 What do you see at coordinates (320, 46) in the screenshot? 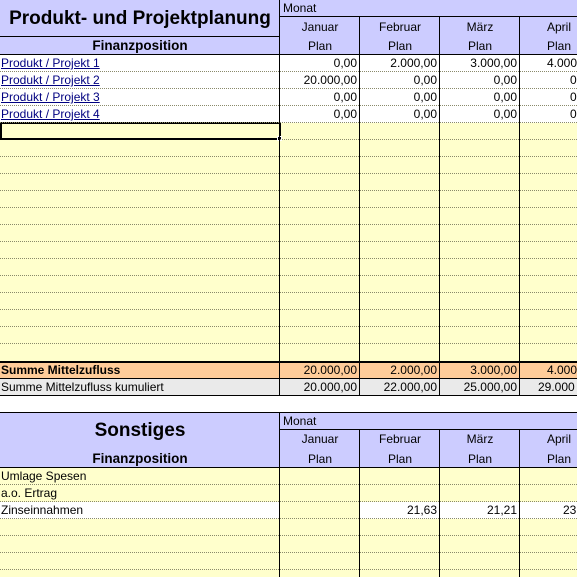
I see `section1-plan-januar: Plan` at bounding box center [320, 46].